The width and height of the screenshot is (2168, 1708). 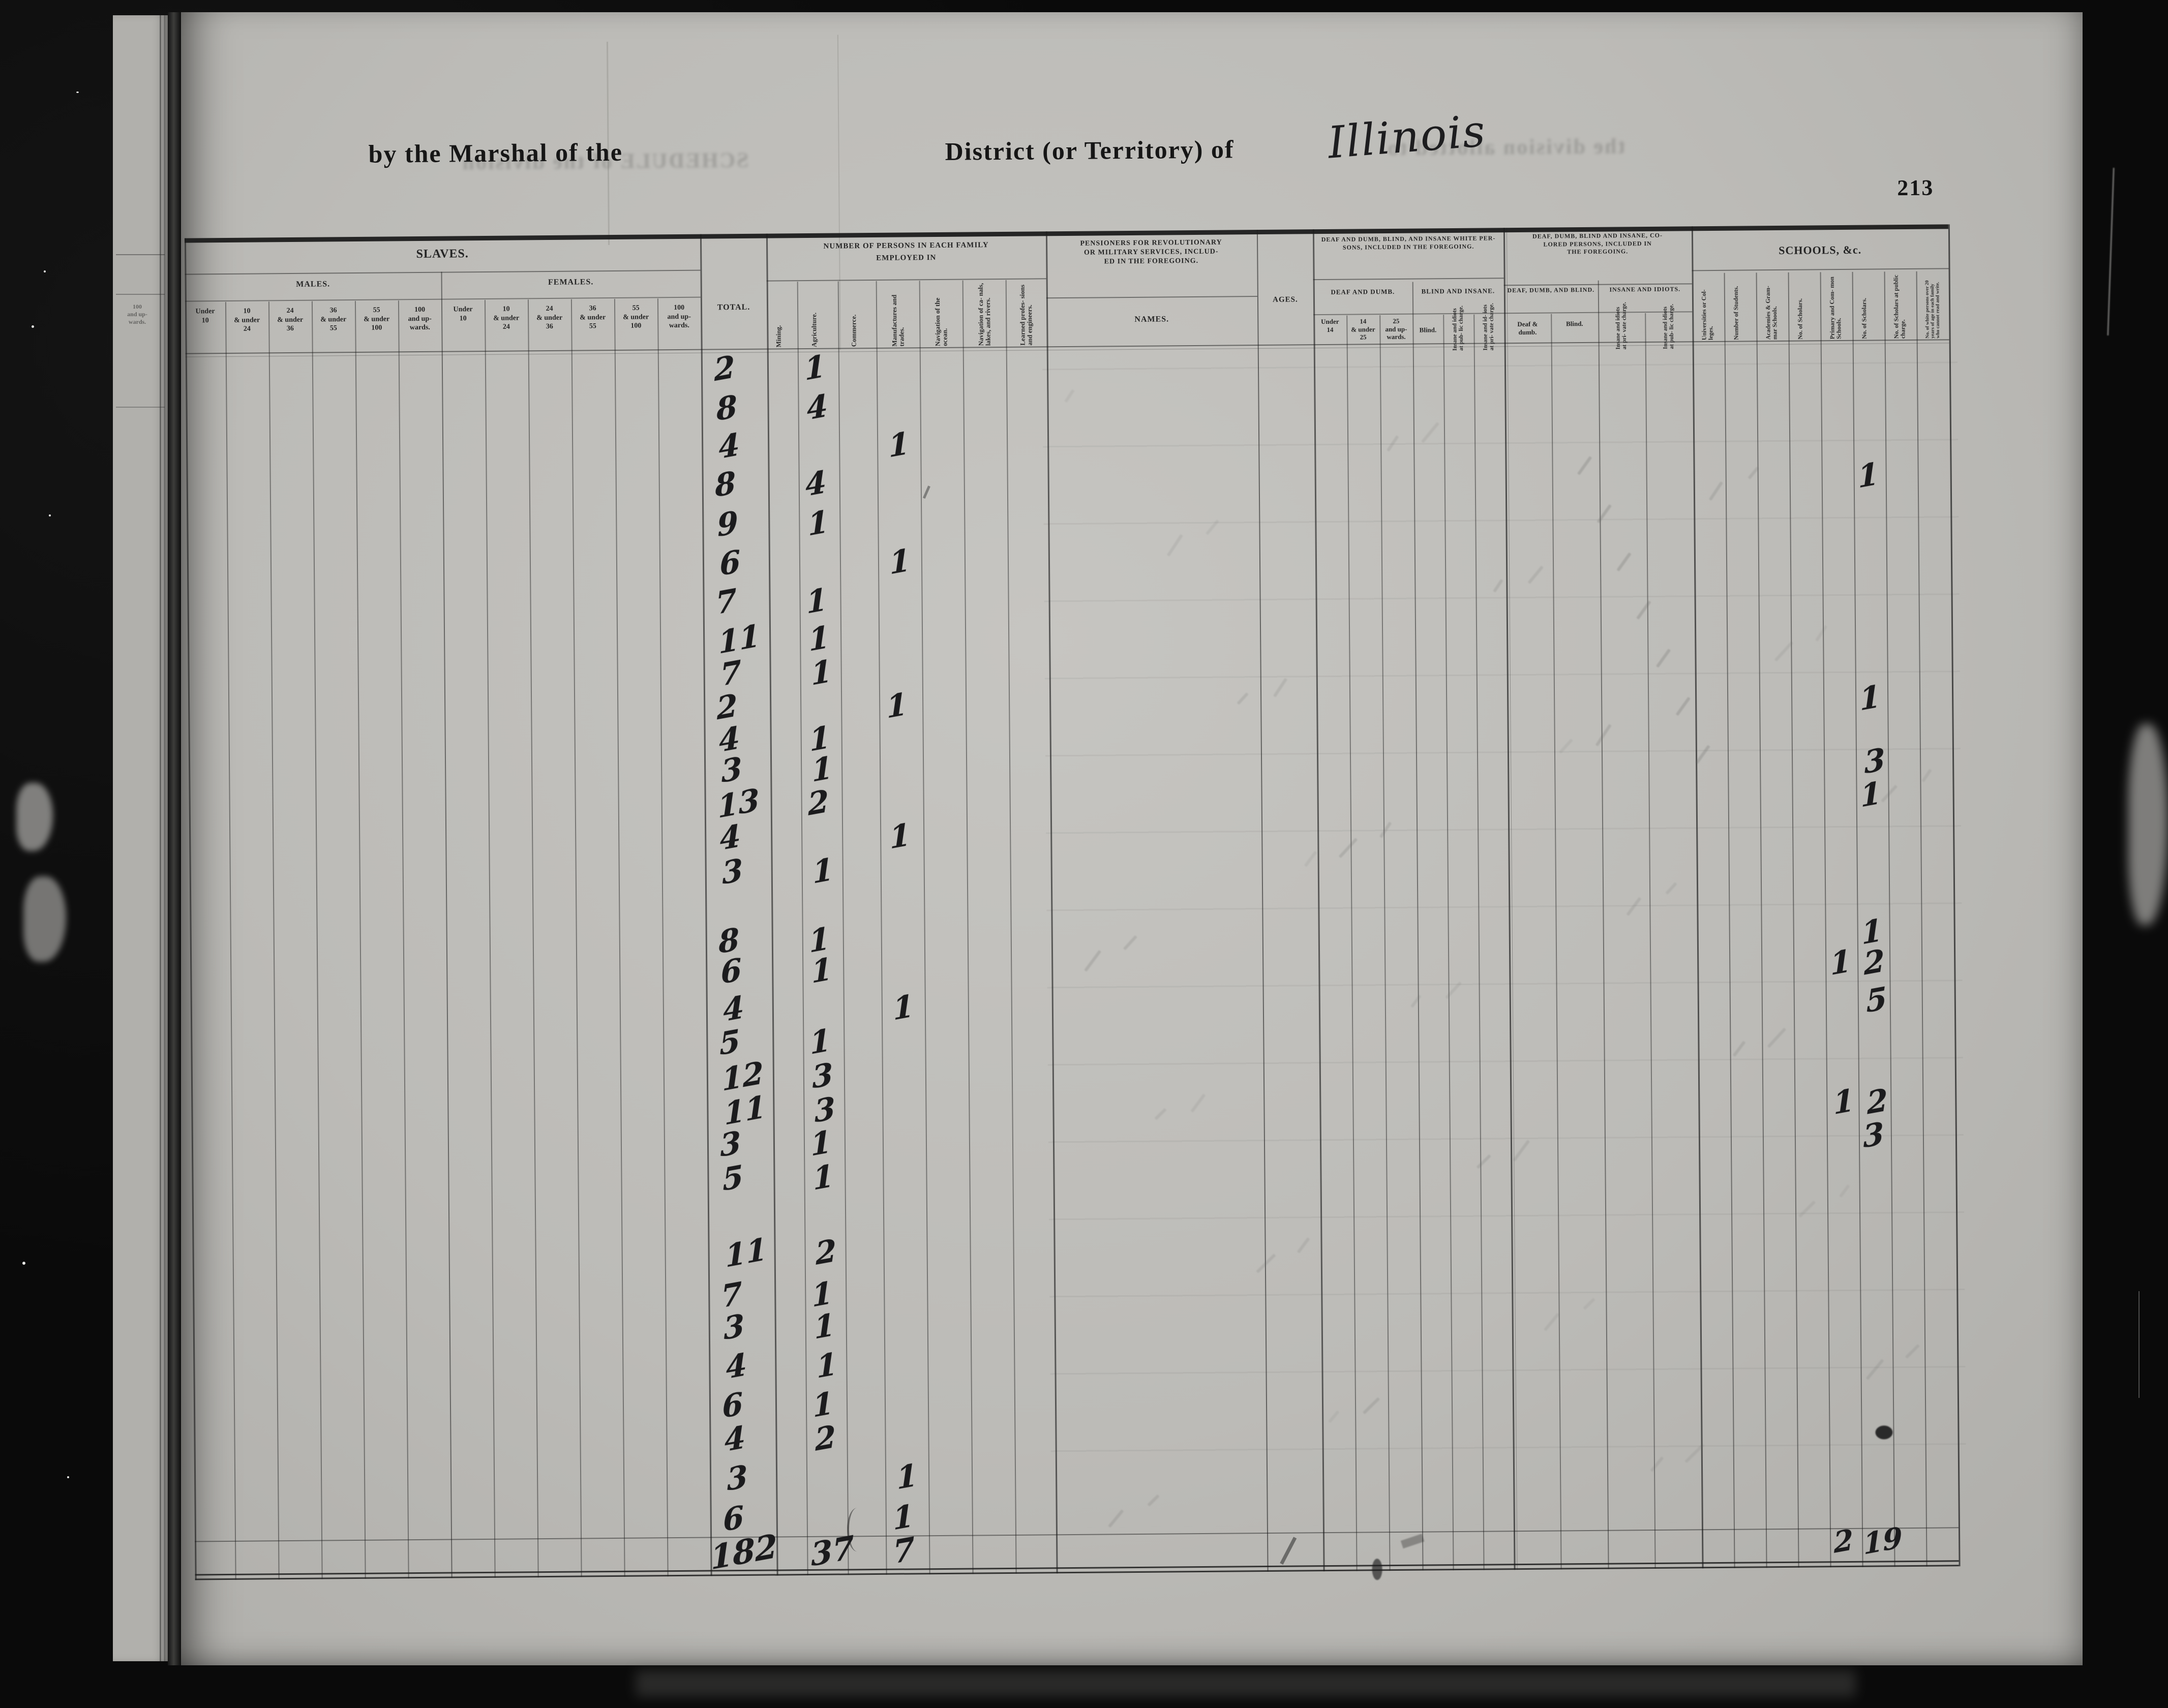 I want to click on film-artifact-blob, so click(x=44, y=919).